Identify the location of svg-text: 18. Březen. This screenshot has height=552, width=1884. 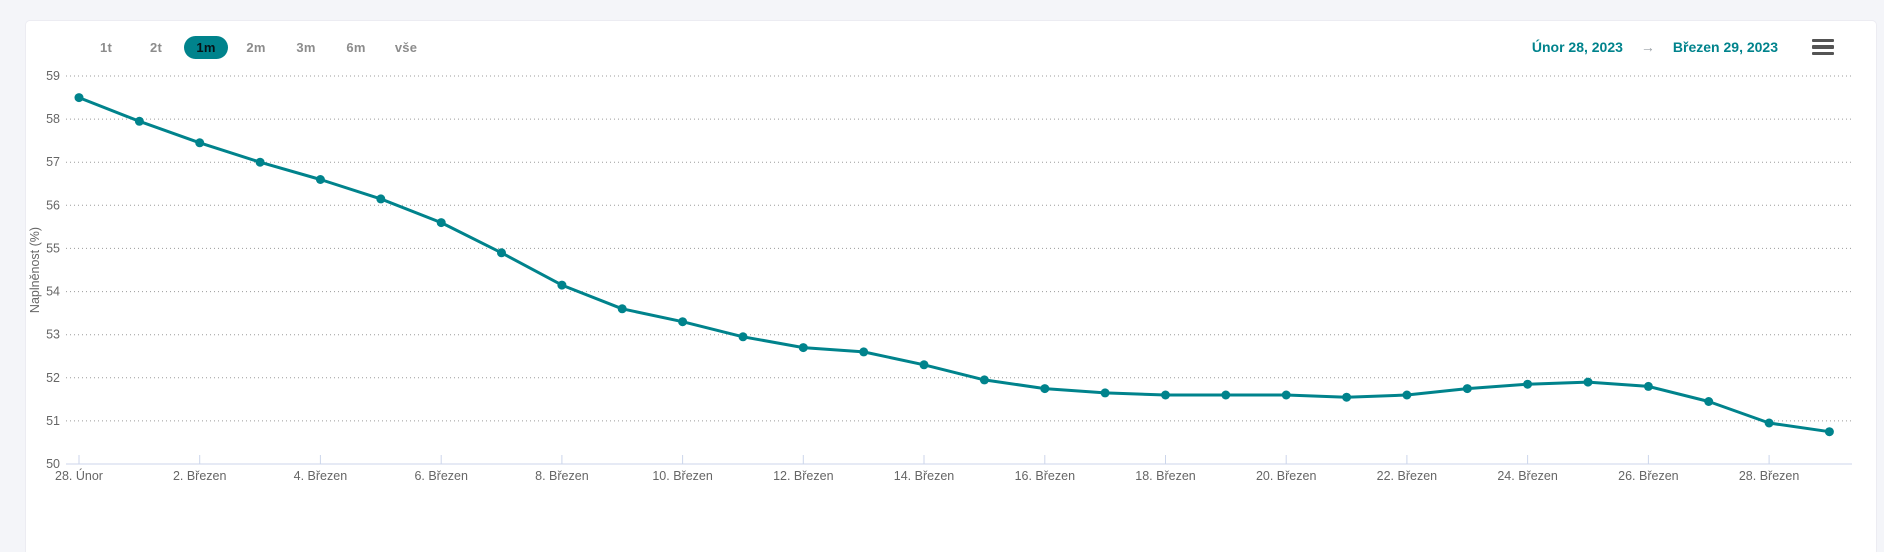
(1165, 476).